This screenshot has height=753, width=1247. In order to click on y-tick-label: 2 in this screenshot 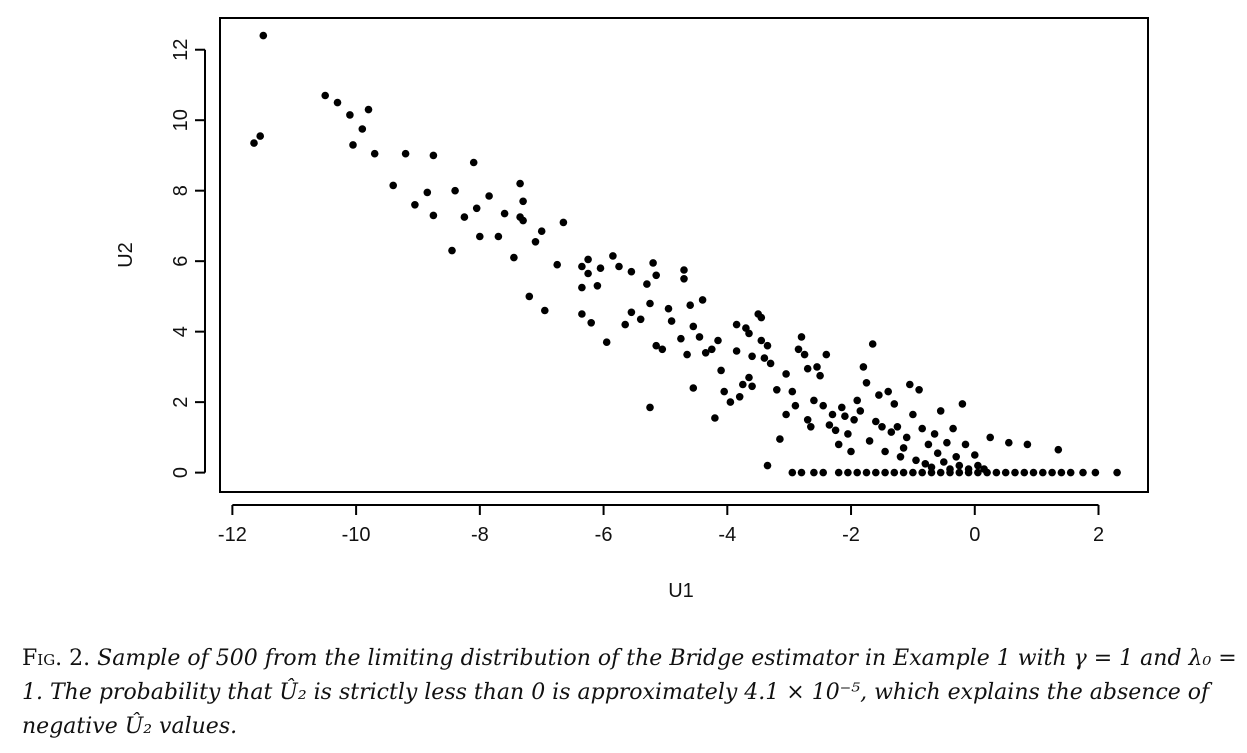, I will do `click(181, 402)`.